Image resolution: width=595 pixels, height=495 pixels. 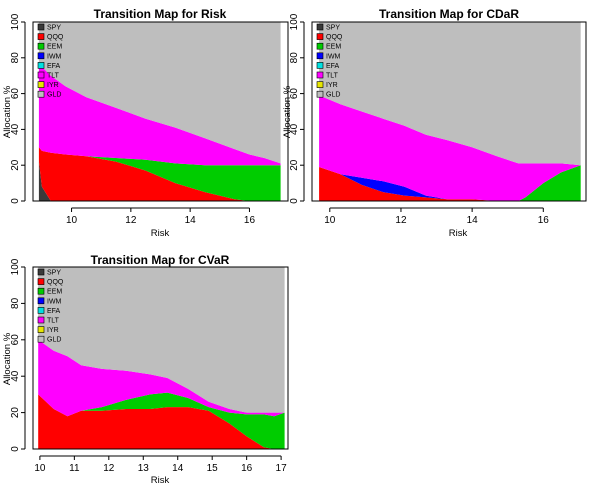 What do you see at coordinates (160, 14) in the screenshot?
I see `chart-title: Transition Map for Risk` at bounding box center [160, 14].